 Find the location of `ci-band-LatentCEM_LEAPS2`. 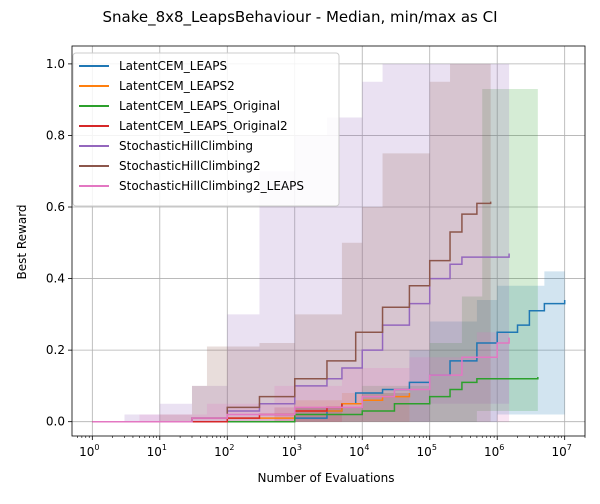

ci-band-LatentCEM_LEAPS2 is located at coordinates (251, 403).